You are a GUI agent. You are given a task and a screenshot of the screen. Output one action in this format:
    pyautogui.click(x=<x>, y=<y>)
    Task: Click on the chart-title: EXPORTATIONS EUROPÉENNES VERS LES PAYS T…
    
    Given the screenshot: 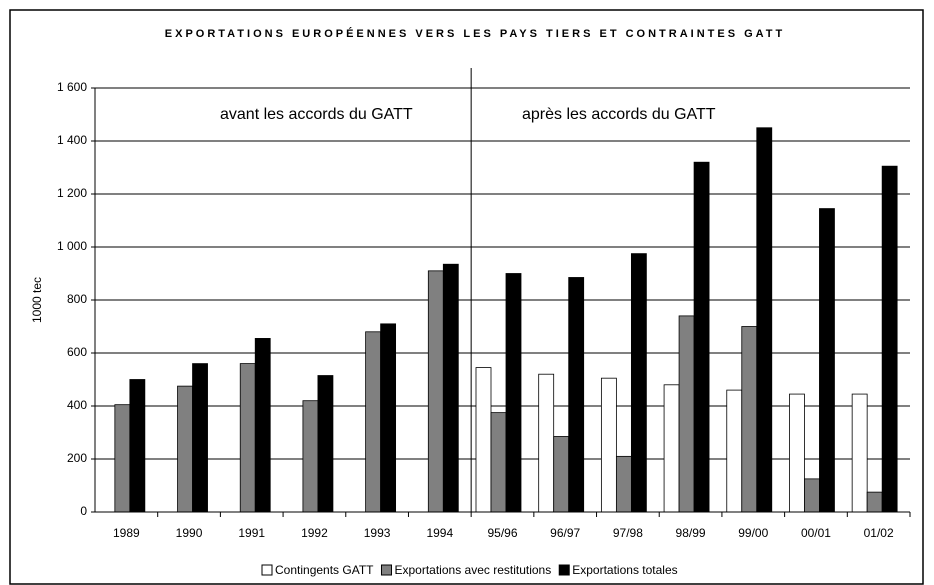 What is the action you would take?
    pyautogui.click(x=475, y=33)
    